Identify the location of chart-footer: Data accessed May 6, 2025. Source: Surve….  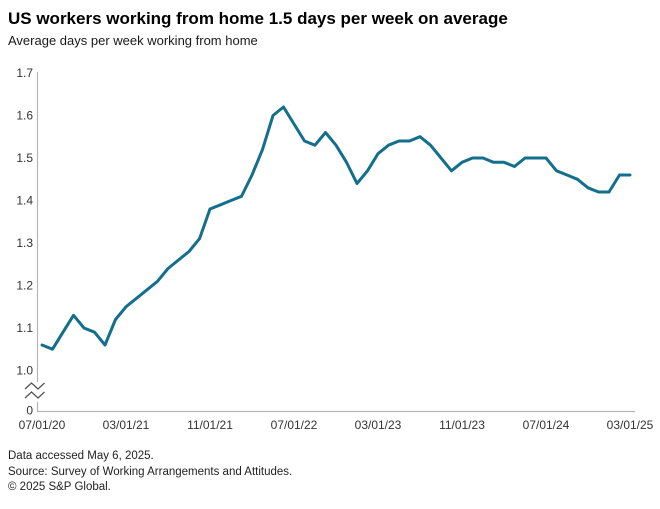
(328, 472).